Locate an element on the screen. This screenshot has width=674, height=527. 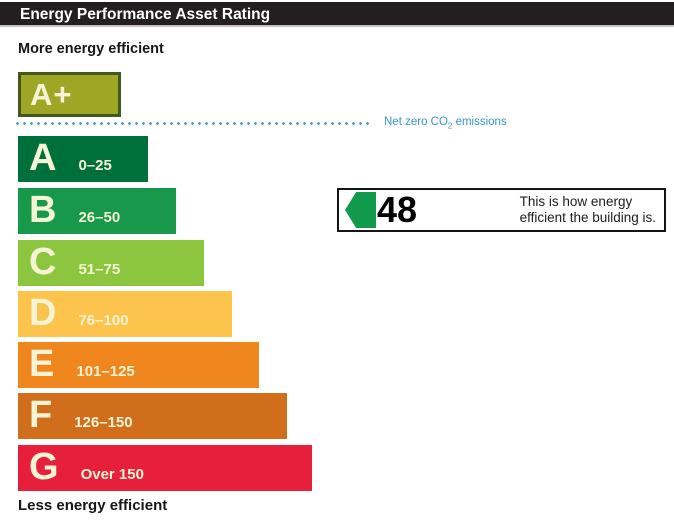
indicator-description-line1: This is how energy is located at coordinates (576, 201).